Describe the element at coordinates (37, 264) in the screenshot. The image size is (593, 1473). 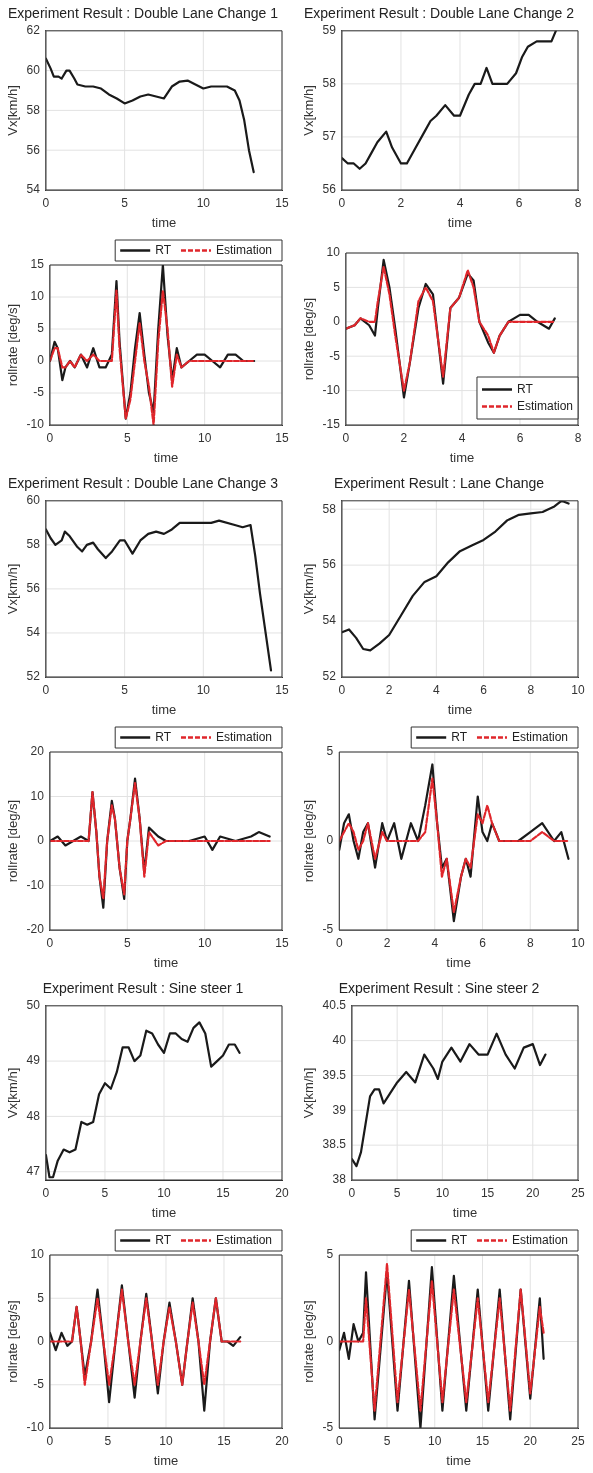
I see `y-tick-label: 15` at that location.